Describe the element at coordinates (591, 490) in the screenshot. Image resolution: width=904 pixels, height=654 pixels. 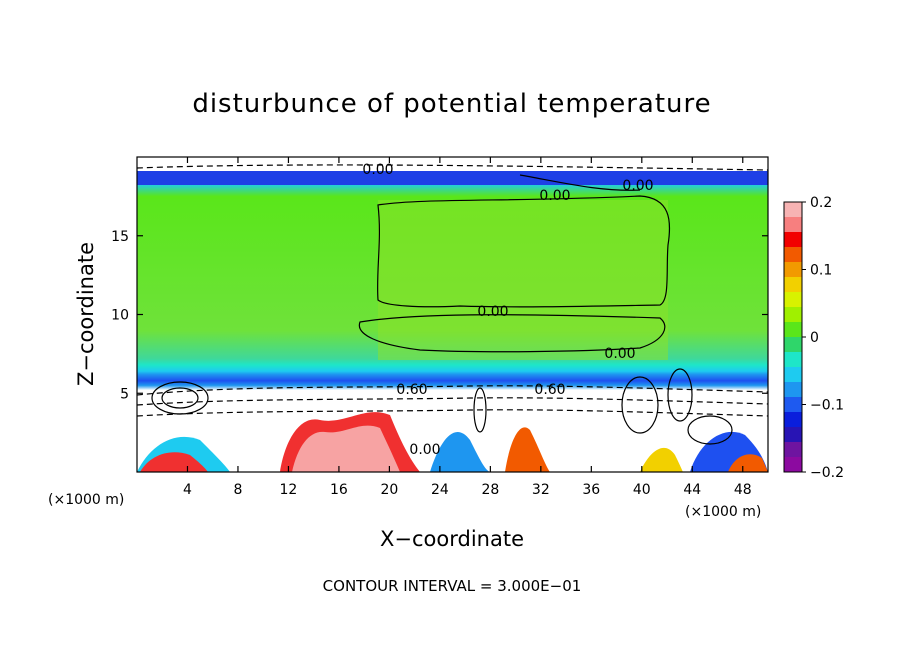
I see `x-tick-label: 36` at that location.